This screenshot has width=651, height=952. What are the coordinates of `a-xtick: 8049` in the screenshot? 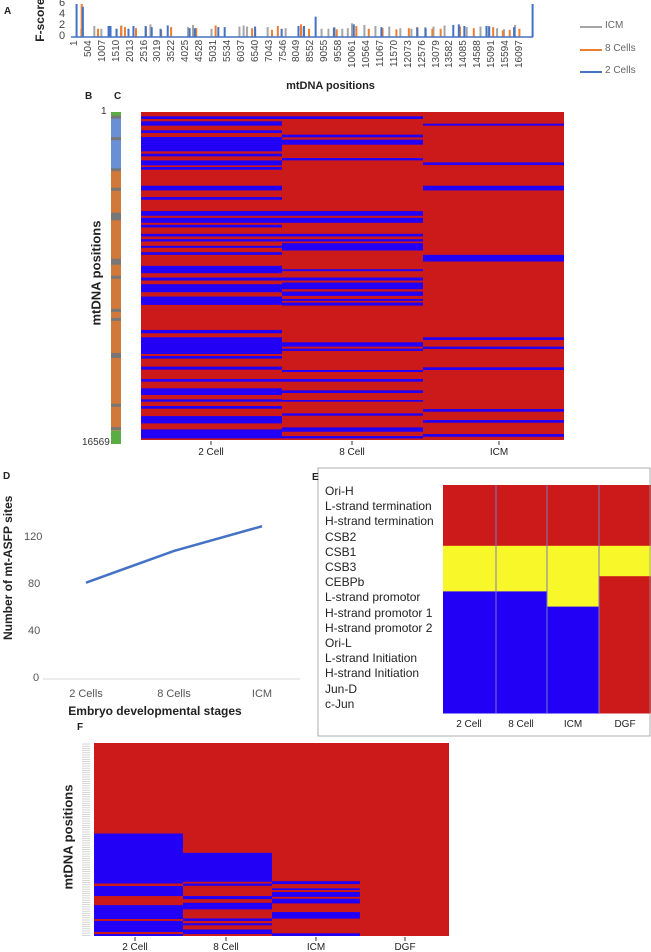 It's located at (297, 51).